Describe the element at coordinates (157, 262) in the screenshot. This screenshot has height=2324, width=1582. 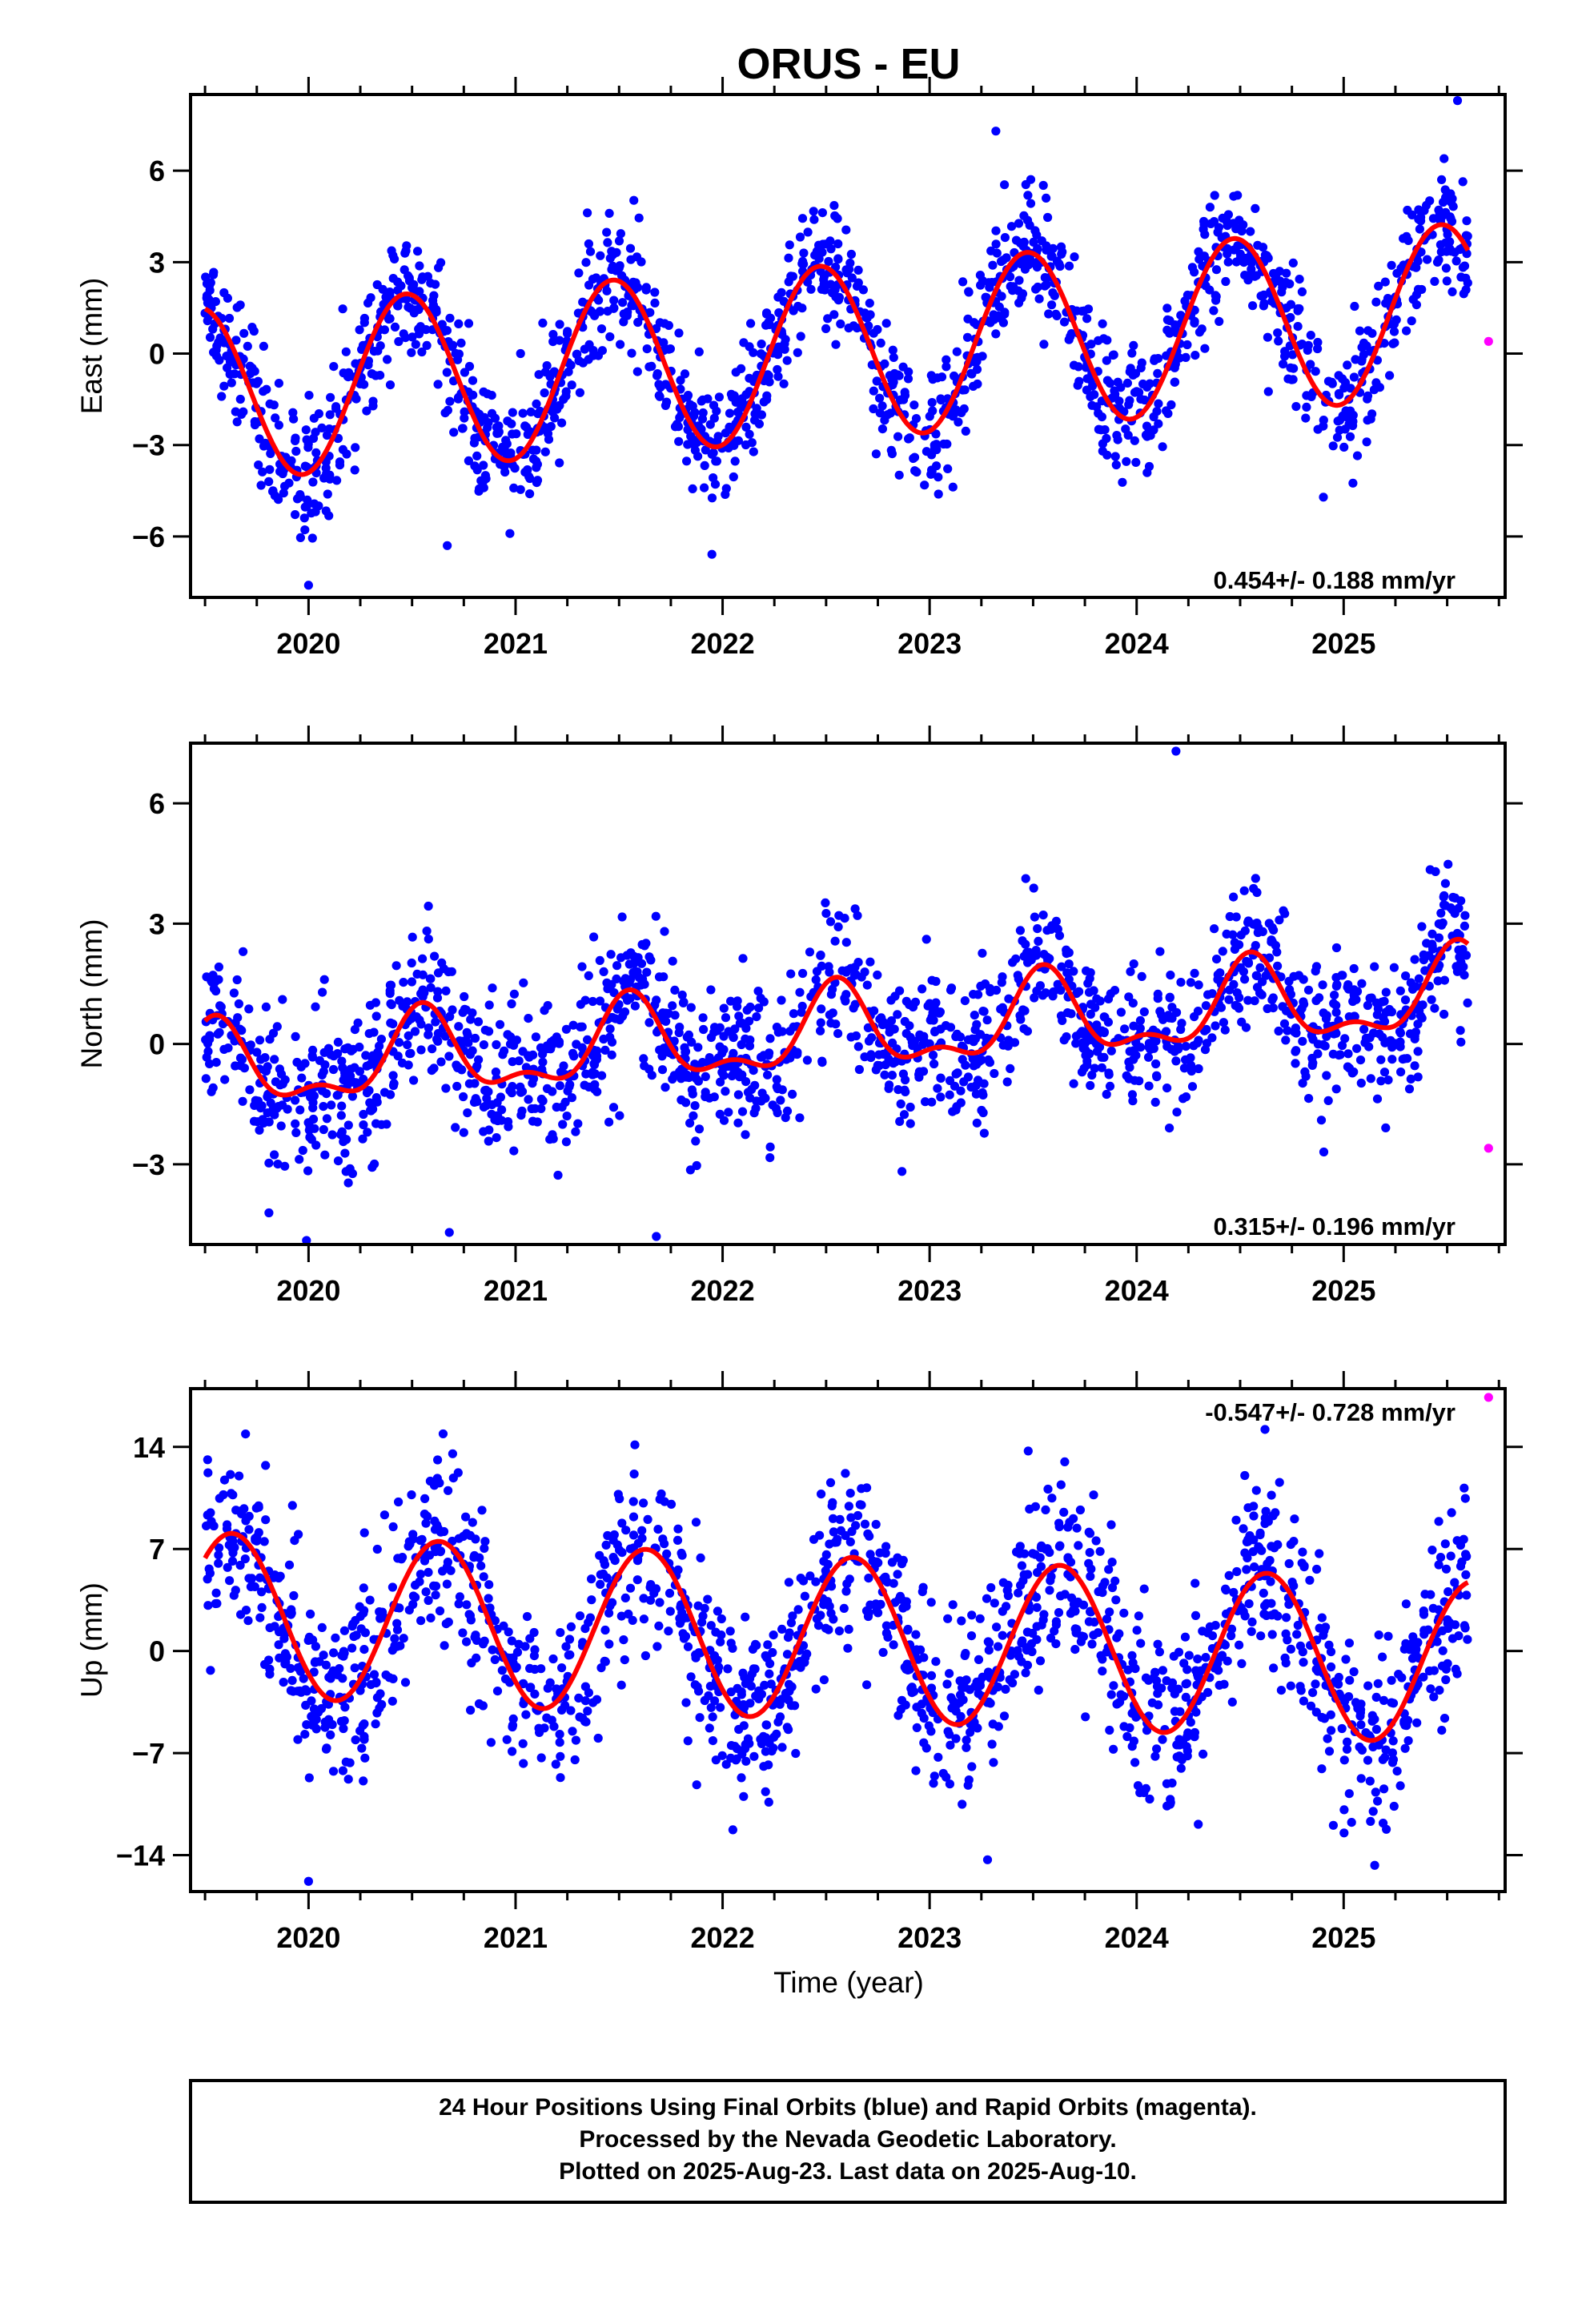
I see `y-tick-label: 3` at that location.